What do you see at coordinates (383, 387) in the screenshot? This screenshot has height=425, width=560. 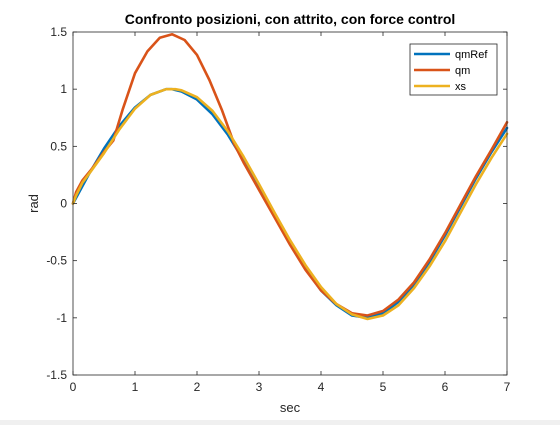 I see `x-tick-label: 5` at bounding box center [383, 387].